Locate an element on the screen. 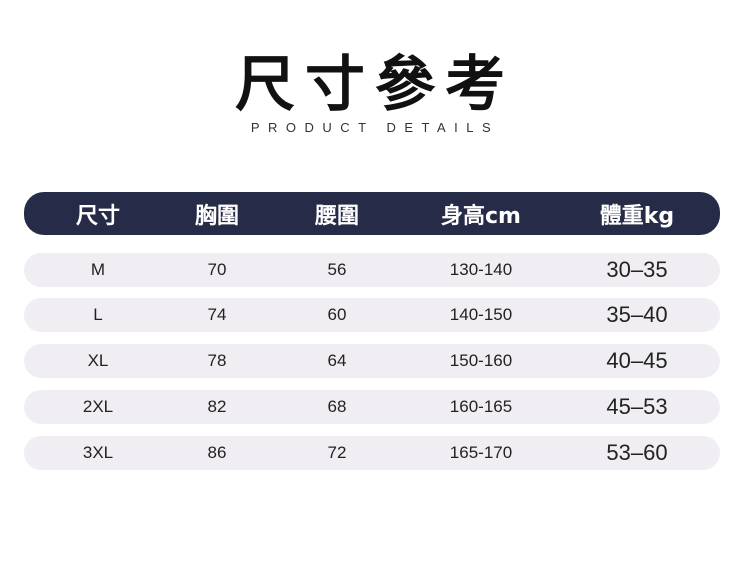 This screenshot has height=585, width=750. header-chest: 胸圍 is located at coordinates (216, 216).